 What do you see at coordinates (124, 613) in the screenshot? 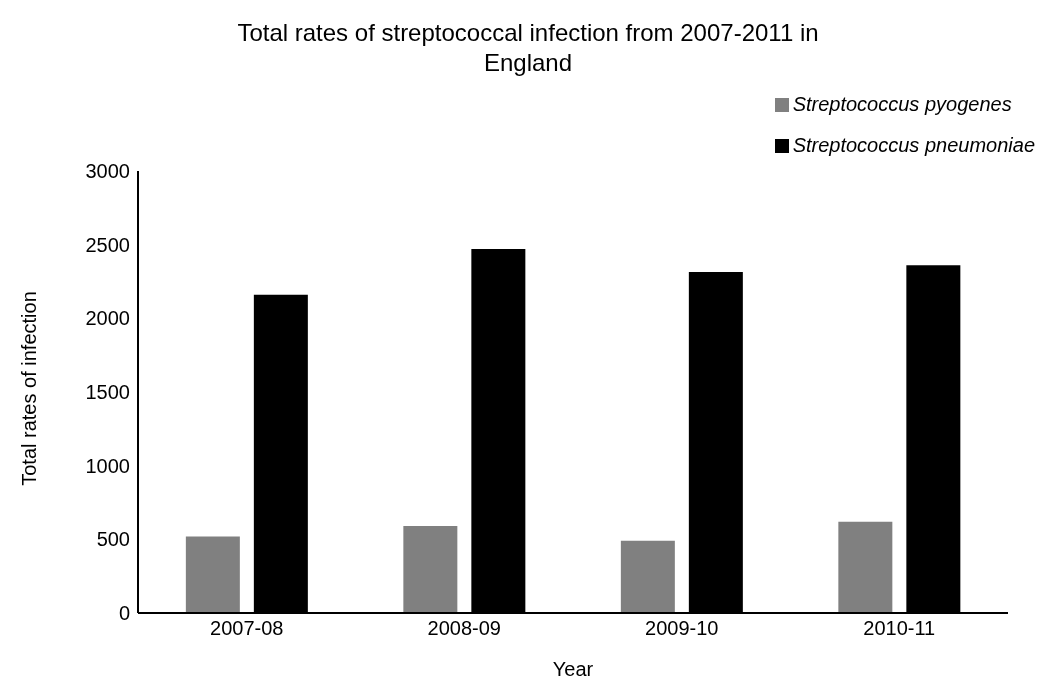
I see `y-tick-label: 0` at bounding box center [124, 613].